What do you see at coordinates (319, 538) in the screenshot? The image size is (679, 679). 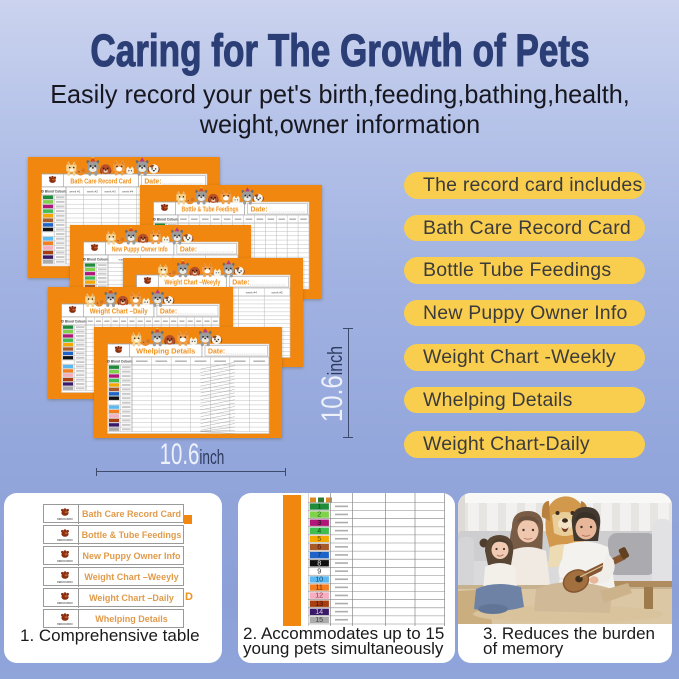 I see `svg-text: 5` at bounding box center [319, 538].